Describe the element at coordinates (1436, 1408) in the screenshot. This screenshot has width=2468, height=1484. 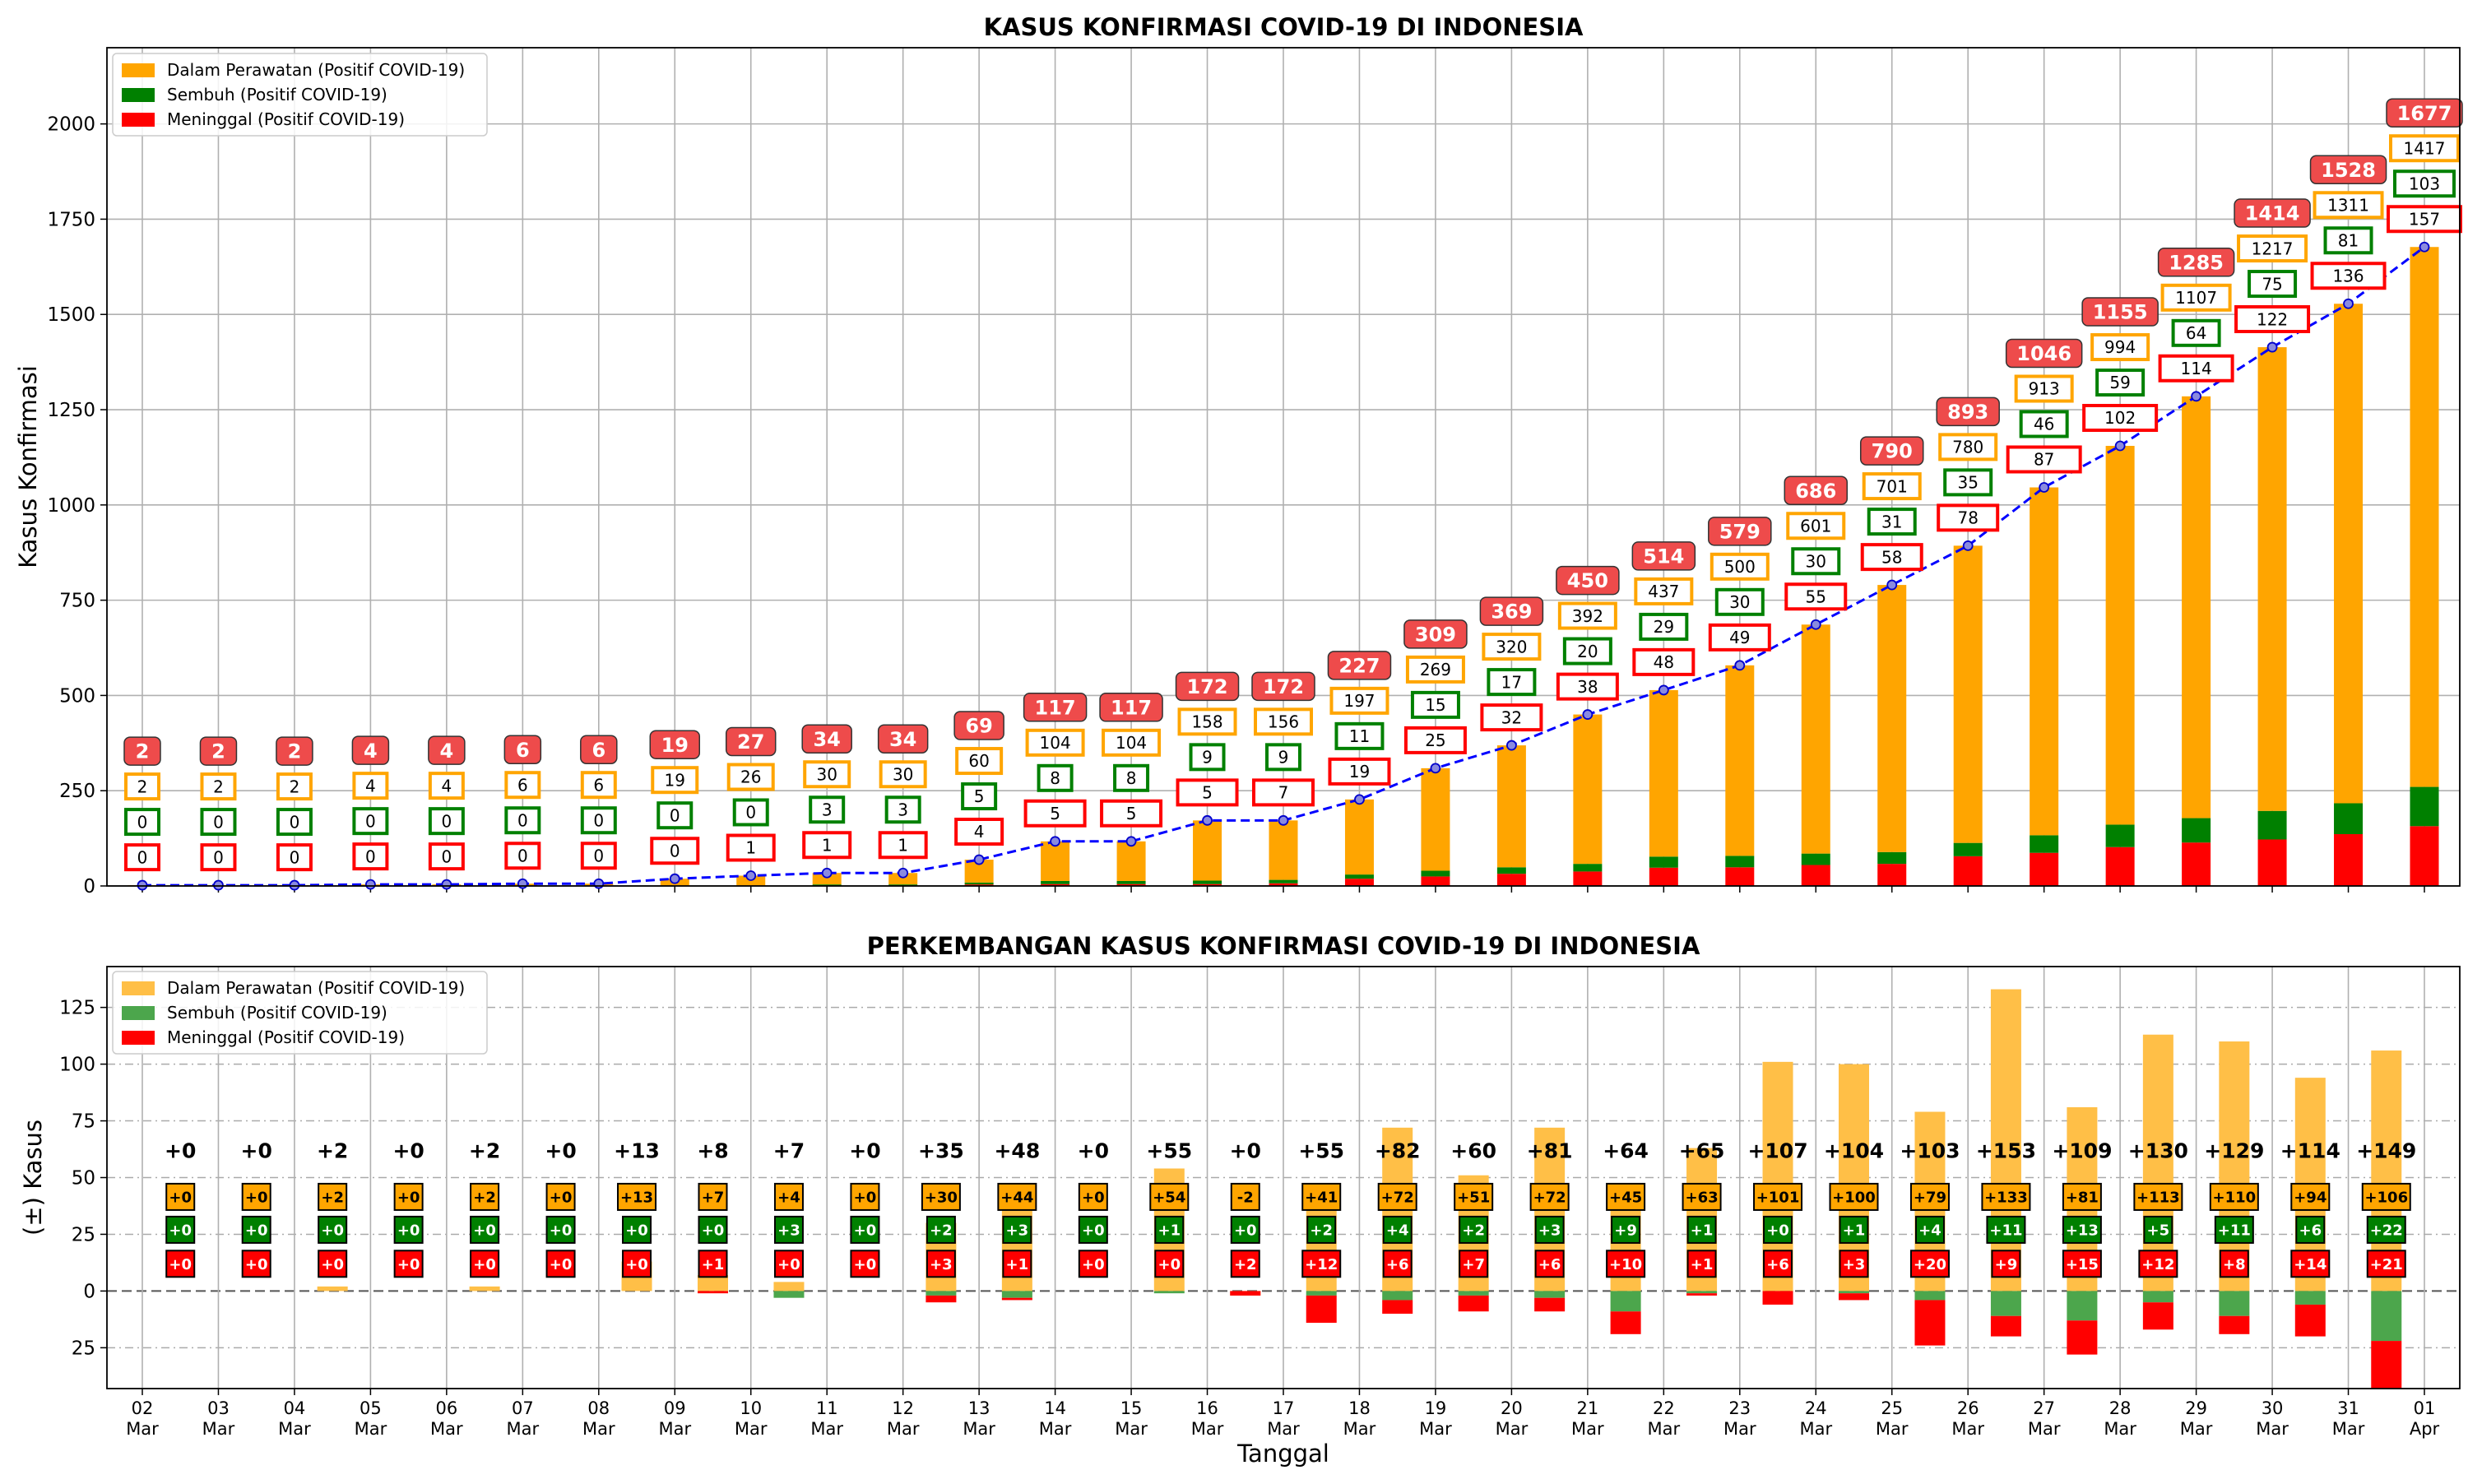
I see `x-tick-day: 19` at that location.